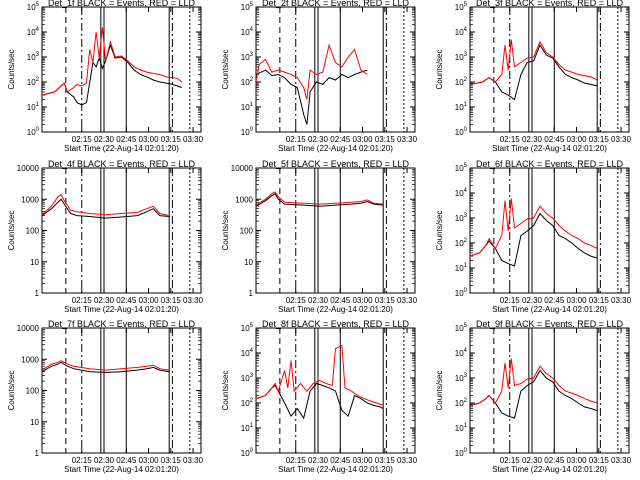 This screenshot has height=480, width=640. Describe the element at coordinates (336, 164) in the screenshot. I see `panel-title: Det_5f BLACK = Events, RED = LLD` at that location.